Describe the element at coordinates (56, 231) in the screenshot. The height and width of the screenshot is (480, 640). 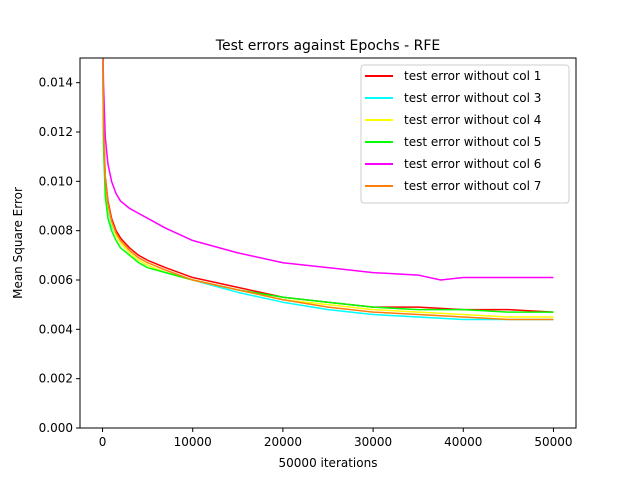
I see `y-tick-label: 0.008` at that location.